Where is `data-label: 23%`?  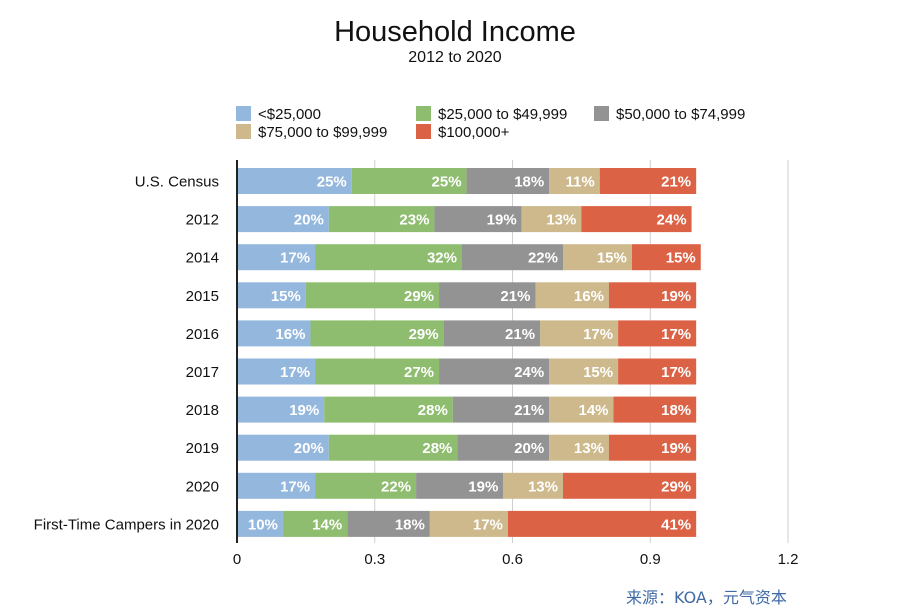
data-label: 23% is located at coordinates (414, 220).